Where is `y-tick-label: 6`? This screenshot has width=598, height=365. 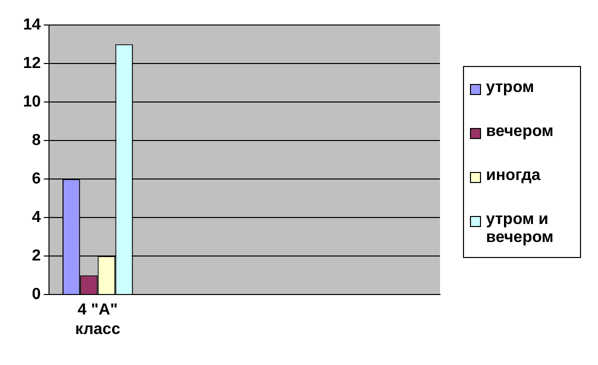
y-tick-label: 6 is located at coordinates (36, 179).